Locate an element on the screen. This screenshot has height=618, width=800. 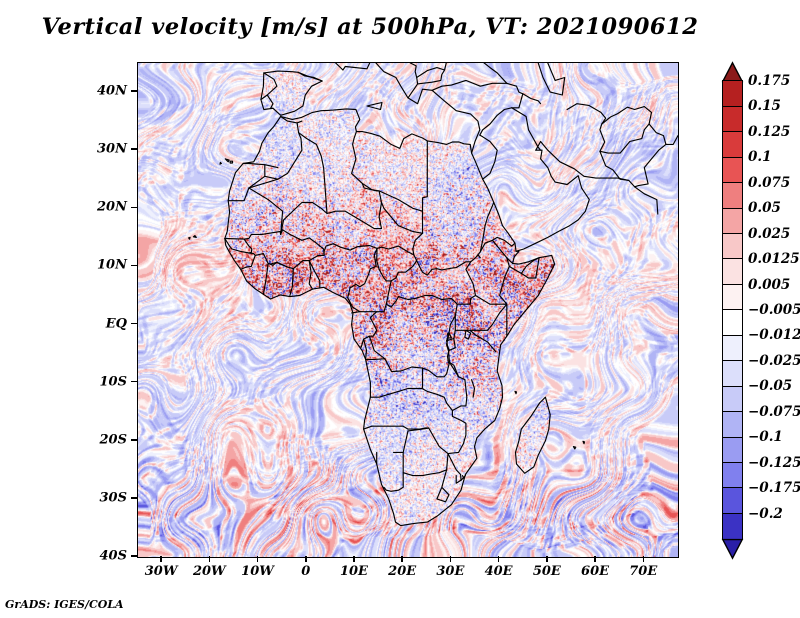
colorbar is located at coordinates (732, 310).